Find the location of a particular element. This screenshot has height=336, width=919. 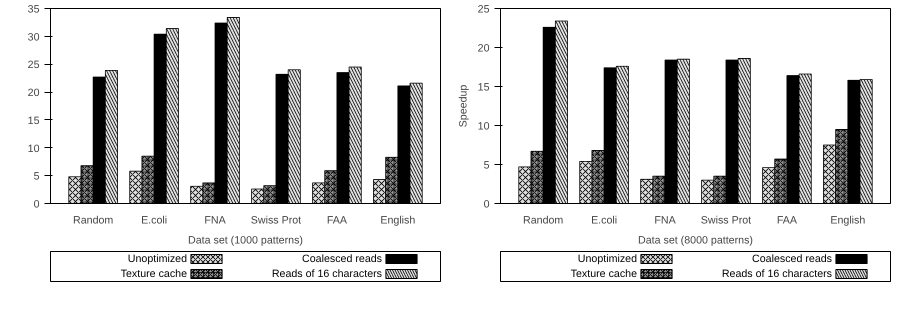

y-tick-label: 35 is located at coordinates (34, 10).